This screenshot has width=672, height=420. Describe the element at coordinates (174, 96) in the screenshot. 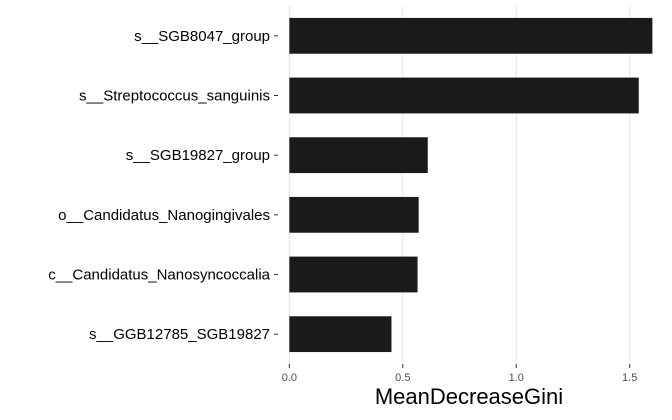

I see `y-tick-label: s__Streptococcus_sanguinis` at that location.